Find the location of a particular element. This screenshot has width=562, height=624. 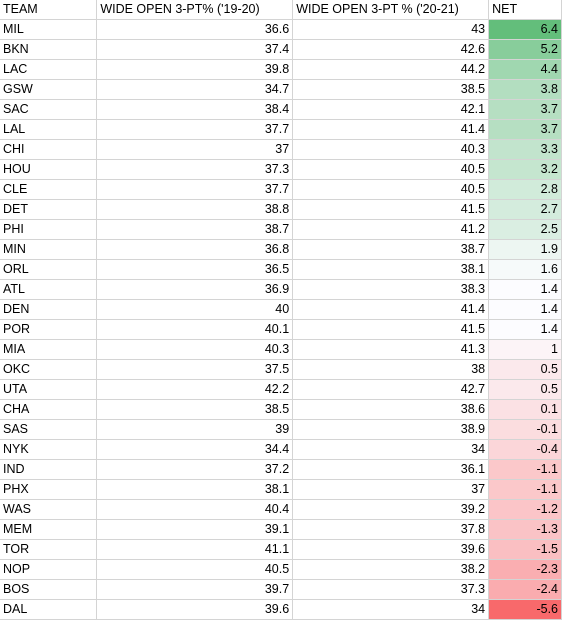

three-pt-2021-cell: 38.7 is located at coordinates (391, 249).